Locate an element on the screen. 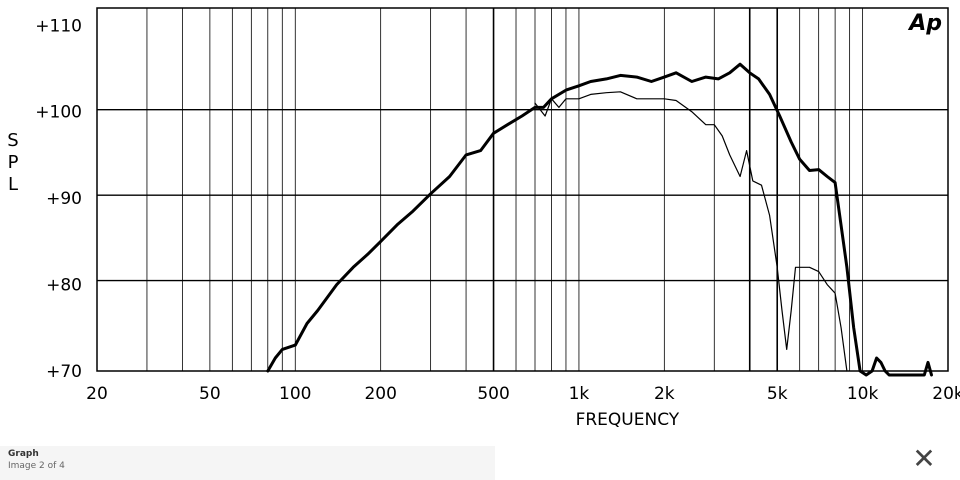 The image size is (960, 480). caption-bar is located at coordinates (247, 463).